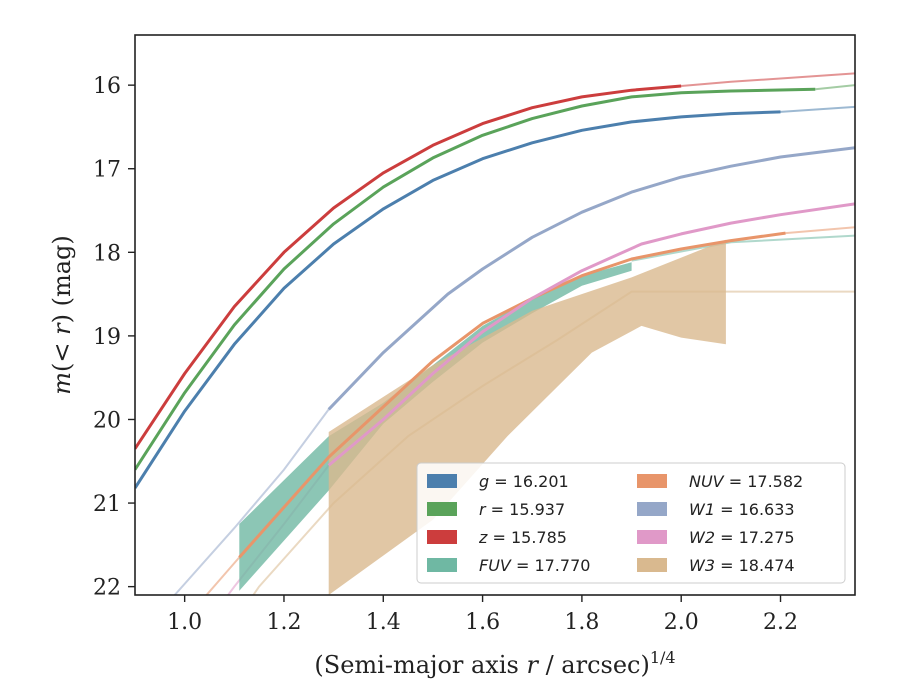 The width and height of the screenshot is (900, 700). What do you see at coordinates (107, 588) in the screenshot?
I see `y-tick-label: 22` at bounding box center [107, 588].